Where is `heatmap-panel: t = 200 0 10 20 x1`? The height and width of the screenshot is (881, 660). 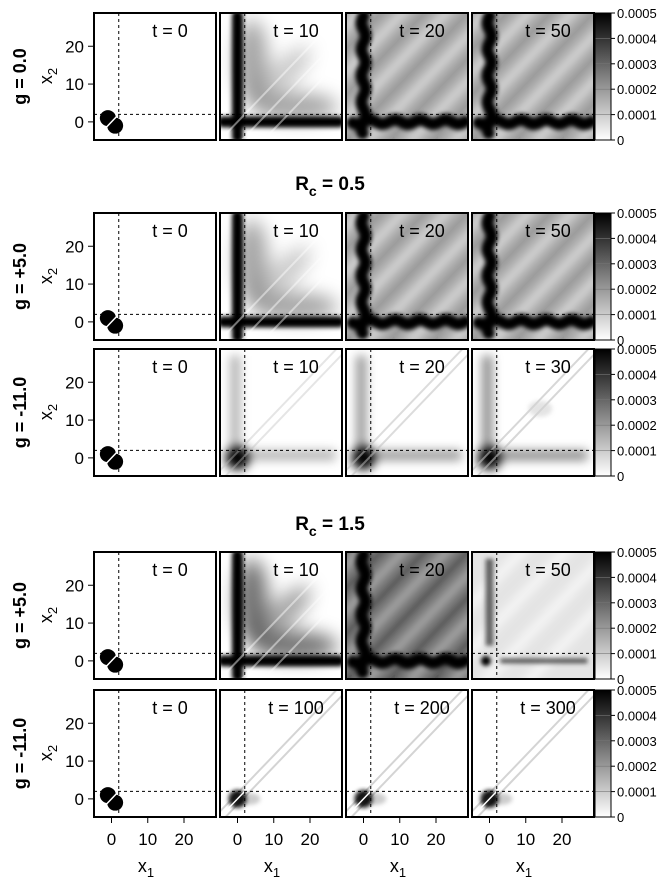 heatmap-panel: t = 200 0 10 20 x1 is located at coordinates (407, 784).